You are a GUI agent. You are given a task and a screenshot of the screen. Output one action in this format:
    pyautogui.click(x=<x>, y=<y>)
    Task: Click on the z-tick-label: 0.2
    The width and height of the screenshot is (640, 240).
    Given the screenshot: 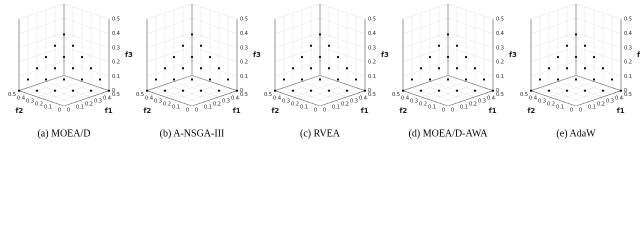 What is the action you would take?
    pyautogui.click(x=372, y=63)
    